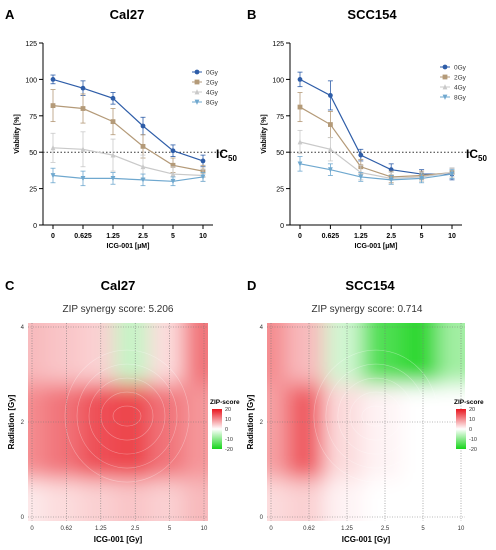 Image resolution: width=496 pixels, height=550 pixels. What do you see at coordinates (127, 14) in the screenshot?
I see `panel-title-a: Cal27` at bounding box center [127, 14].